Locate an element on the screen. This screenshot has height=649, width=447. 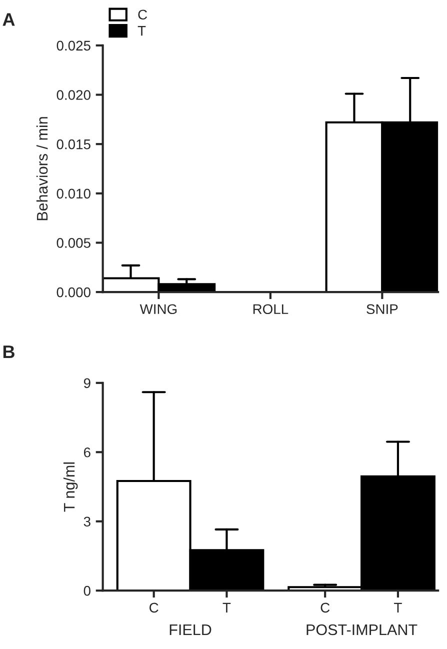
y-tick-label: 6 is located at coordinates (87, 452).